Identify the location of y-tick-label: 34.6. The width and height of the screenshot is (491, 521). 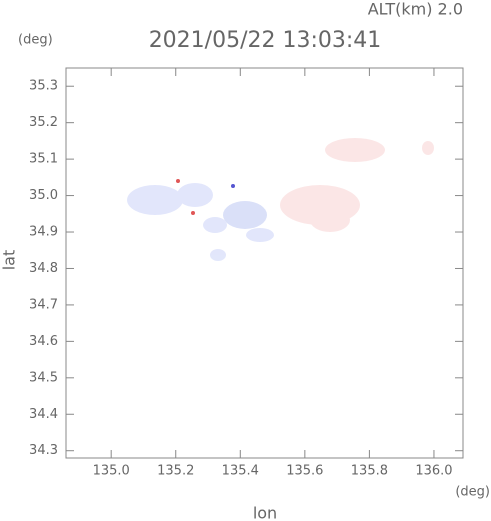
(43, 341).